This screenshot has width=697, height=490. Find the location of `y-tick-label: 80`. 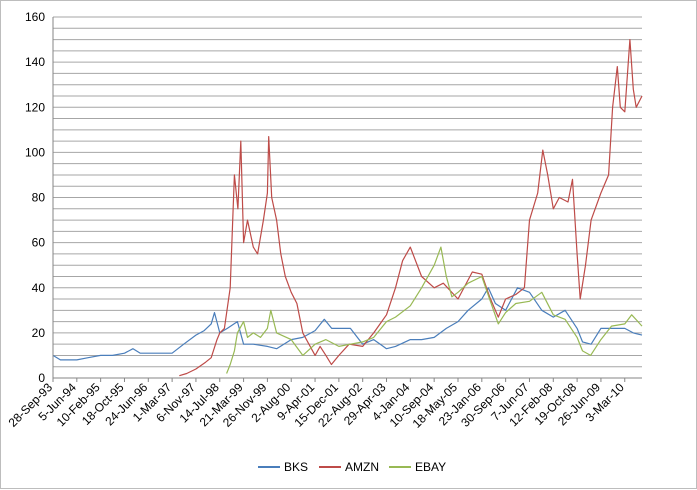

y-tick-label: 80 is located at coordinates (39, 198).